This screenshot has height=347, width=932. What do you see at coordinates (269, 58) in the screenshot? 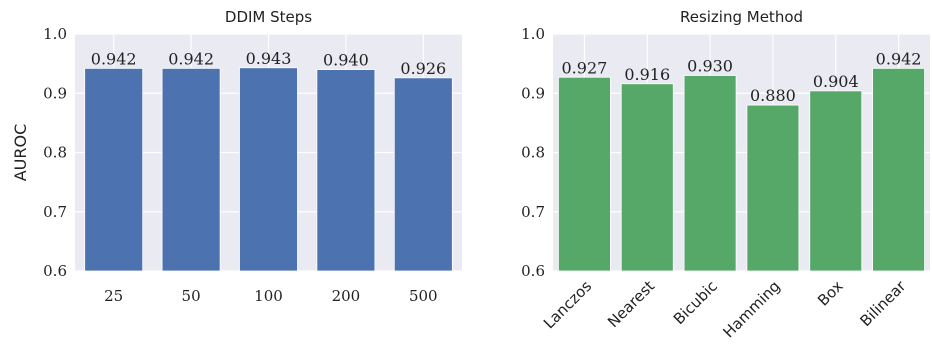
I see `data-label: 0.943` at bounding box center [269, 58].